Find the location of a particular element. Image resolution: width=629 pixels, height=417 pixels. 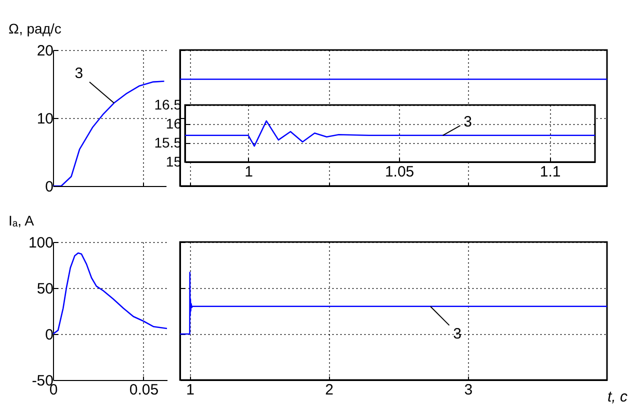

x-tick-label: 2 is located at coordinates (329, 390).